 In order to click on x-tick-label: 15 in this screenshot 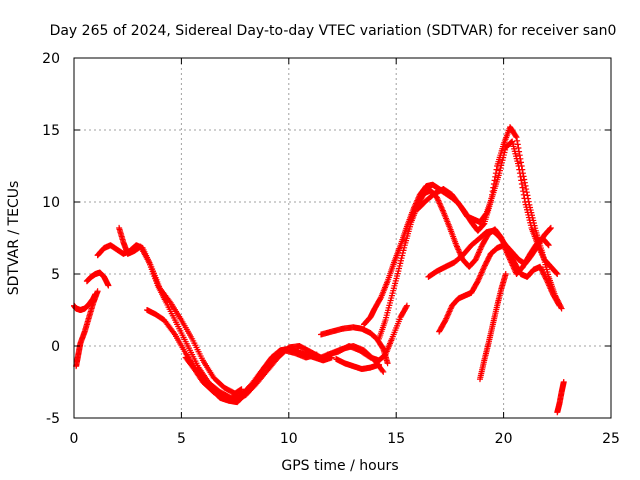, I will do `click(396, 439)`.